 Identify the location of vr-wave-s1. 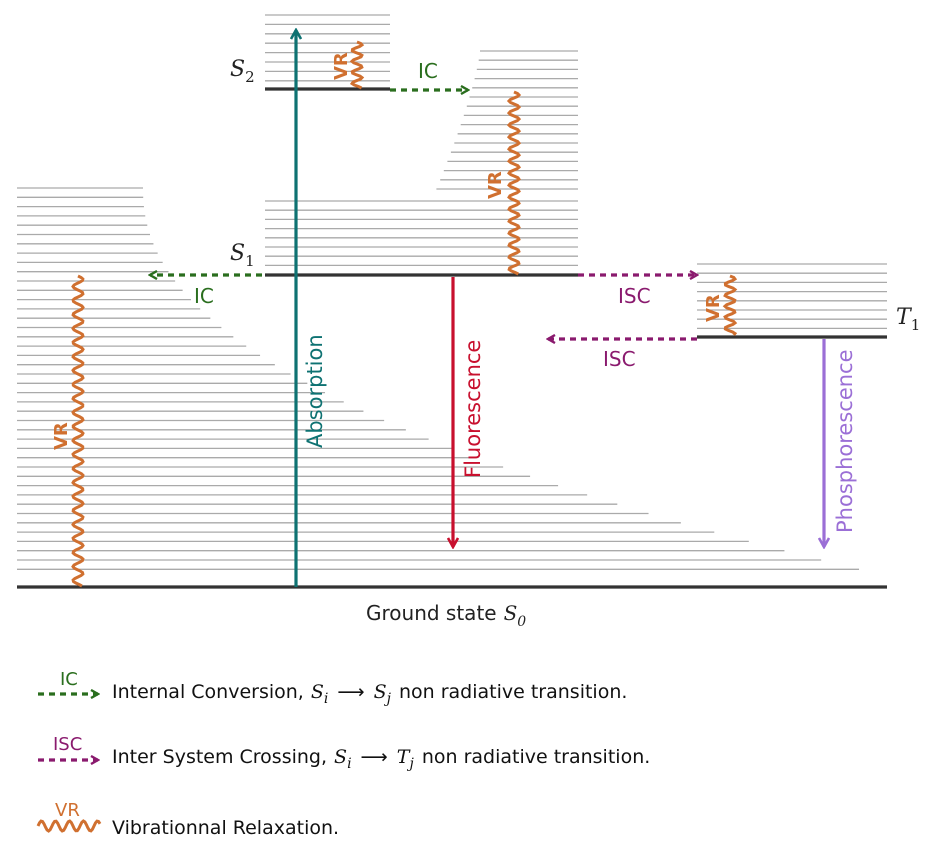
(514, 183).